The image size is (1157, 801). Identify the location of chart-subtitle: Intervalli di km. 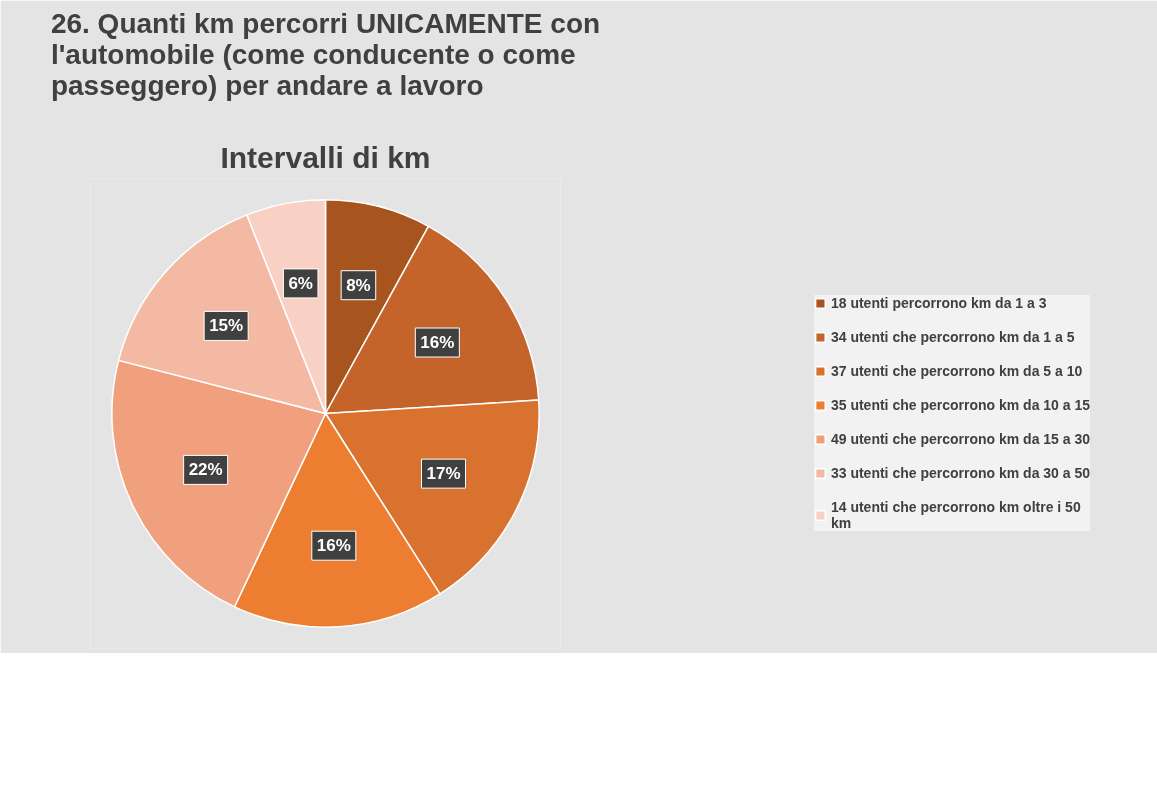
(325, 157).